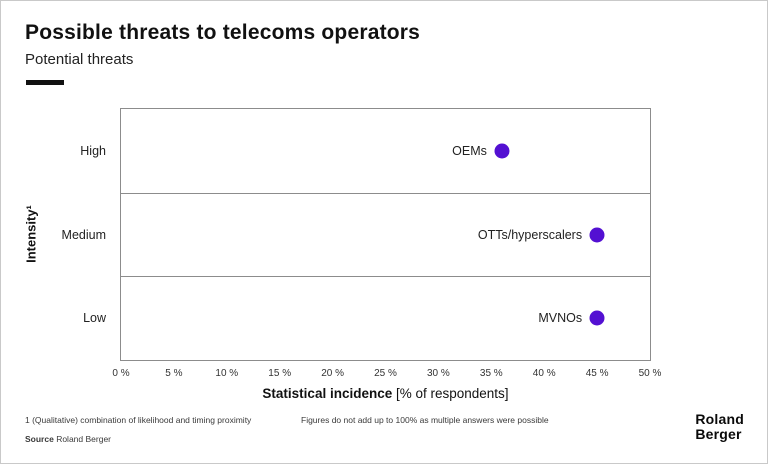  I want to click on page-subtitle: Potential threats, so click(79, 59).